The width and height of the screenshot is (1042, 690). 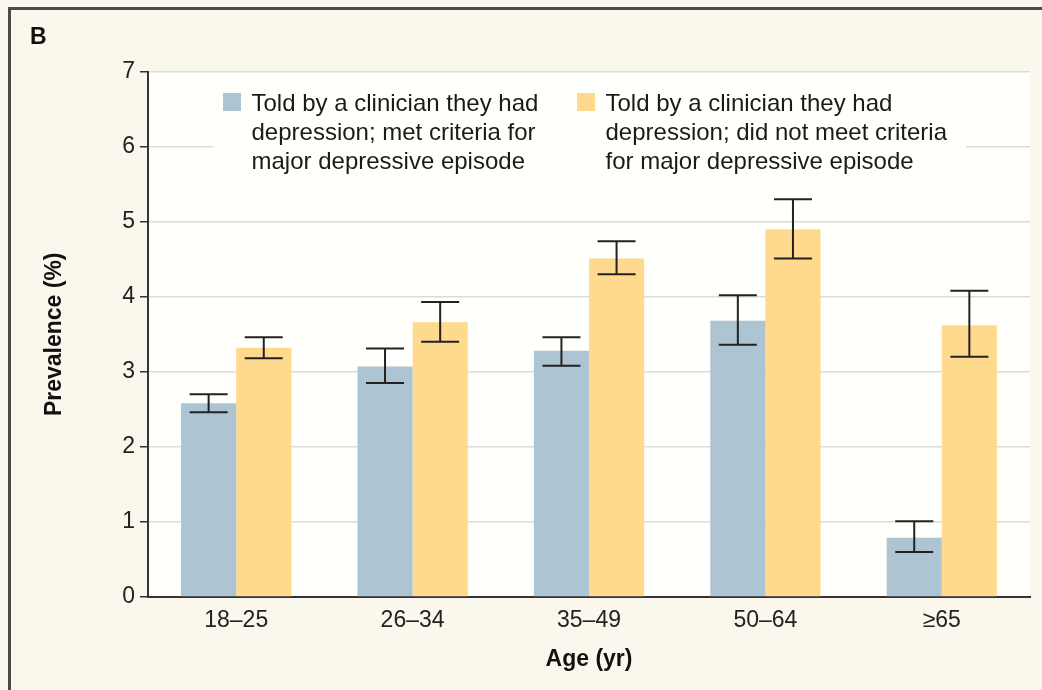 I want to click on x-tick-label: 18–25, so click(x=236, y=619).